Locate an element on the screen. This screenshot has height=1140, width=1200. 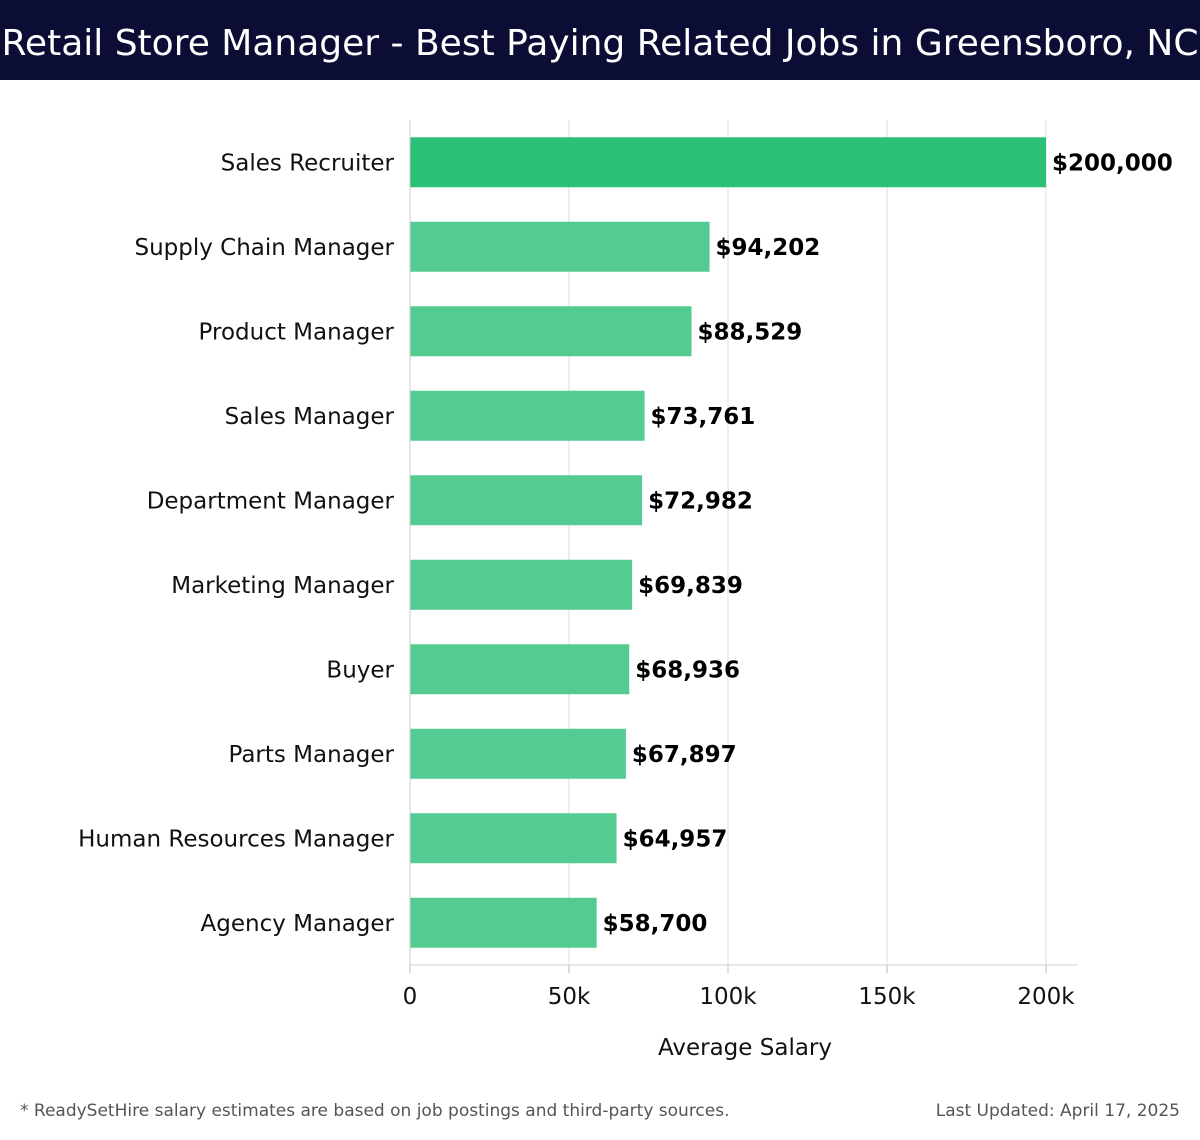
category-label: Supply Chain Manager is located at coordinates (264, 248).